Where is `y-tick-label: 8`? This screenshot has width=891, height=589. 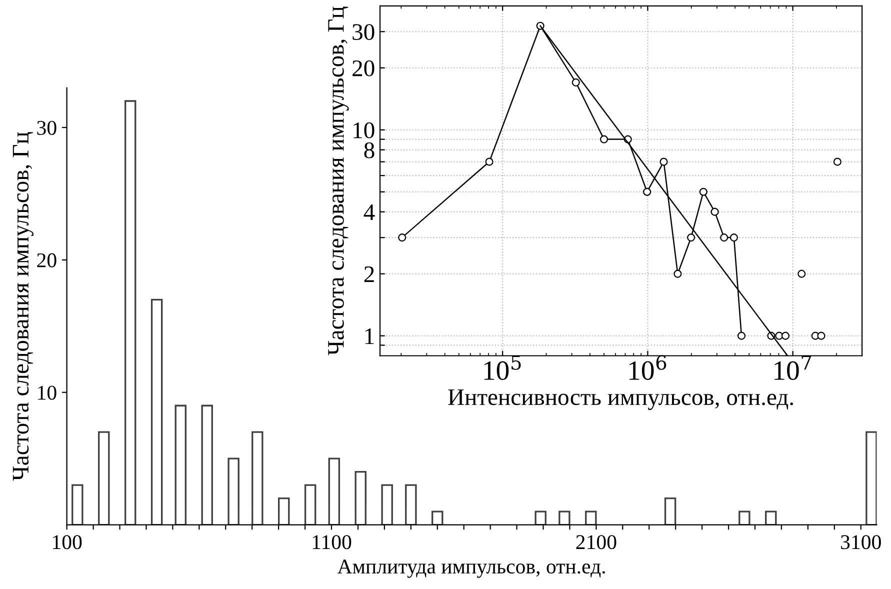
y-tick-label: 8 is located at coordinates (369, 150).